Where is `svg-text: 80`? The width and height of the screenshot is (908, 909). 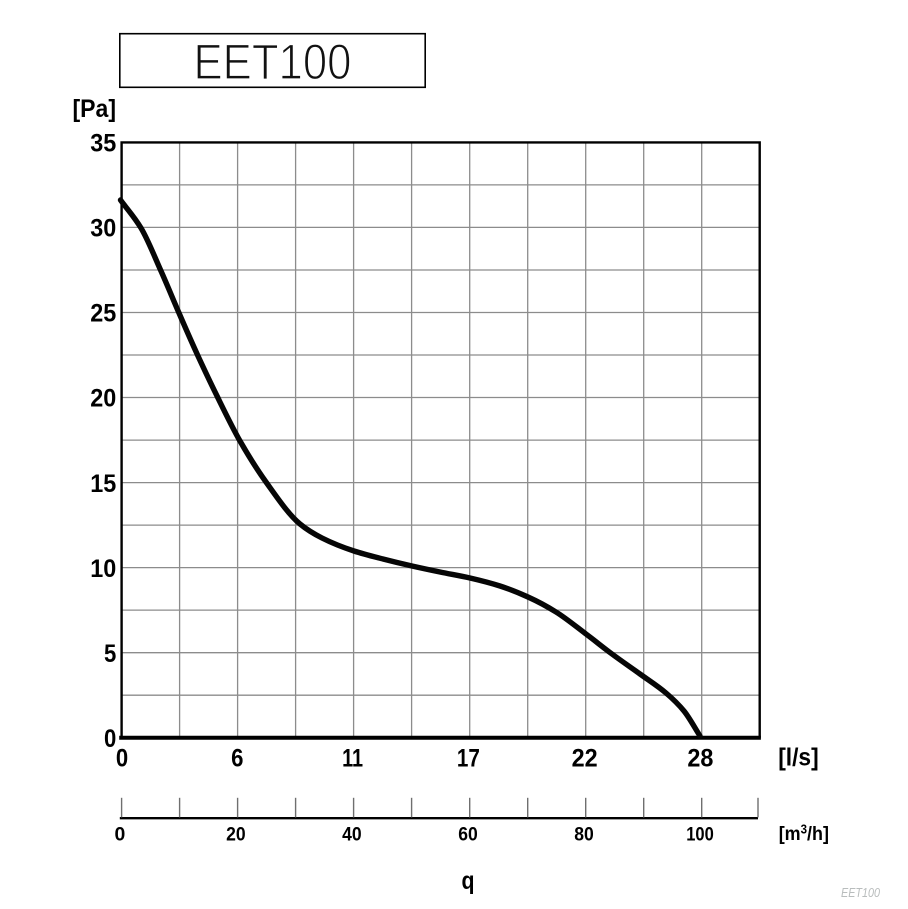 svg-text: 80 is located at coordinates (584, 835).